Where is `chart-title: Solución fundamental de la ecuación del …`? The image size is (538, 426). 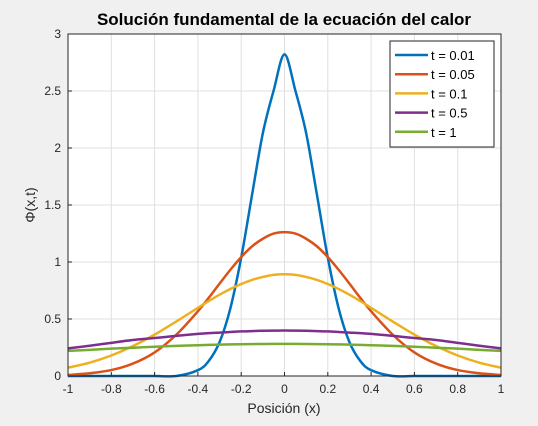
chart-title: Solución fundamental de la ecuación del … is located at coordinates (284, 19).